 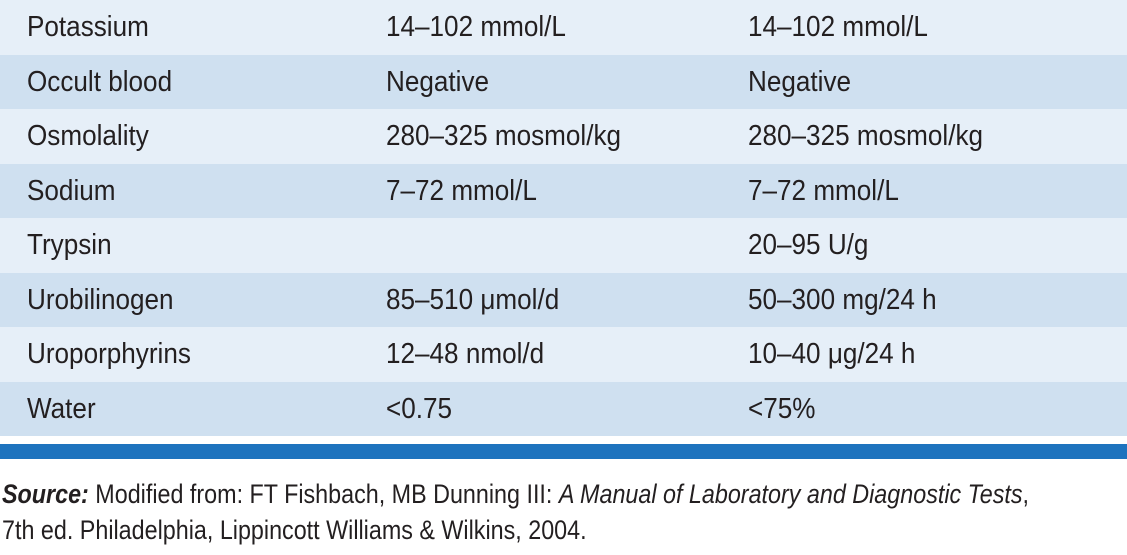 What do you see at coordinates (476, 27) in the screenshot?
I see `si-value: 14–102 mmol/L` at bounding box center [476, 27].